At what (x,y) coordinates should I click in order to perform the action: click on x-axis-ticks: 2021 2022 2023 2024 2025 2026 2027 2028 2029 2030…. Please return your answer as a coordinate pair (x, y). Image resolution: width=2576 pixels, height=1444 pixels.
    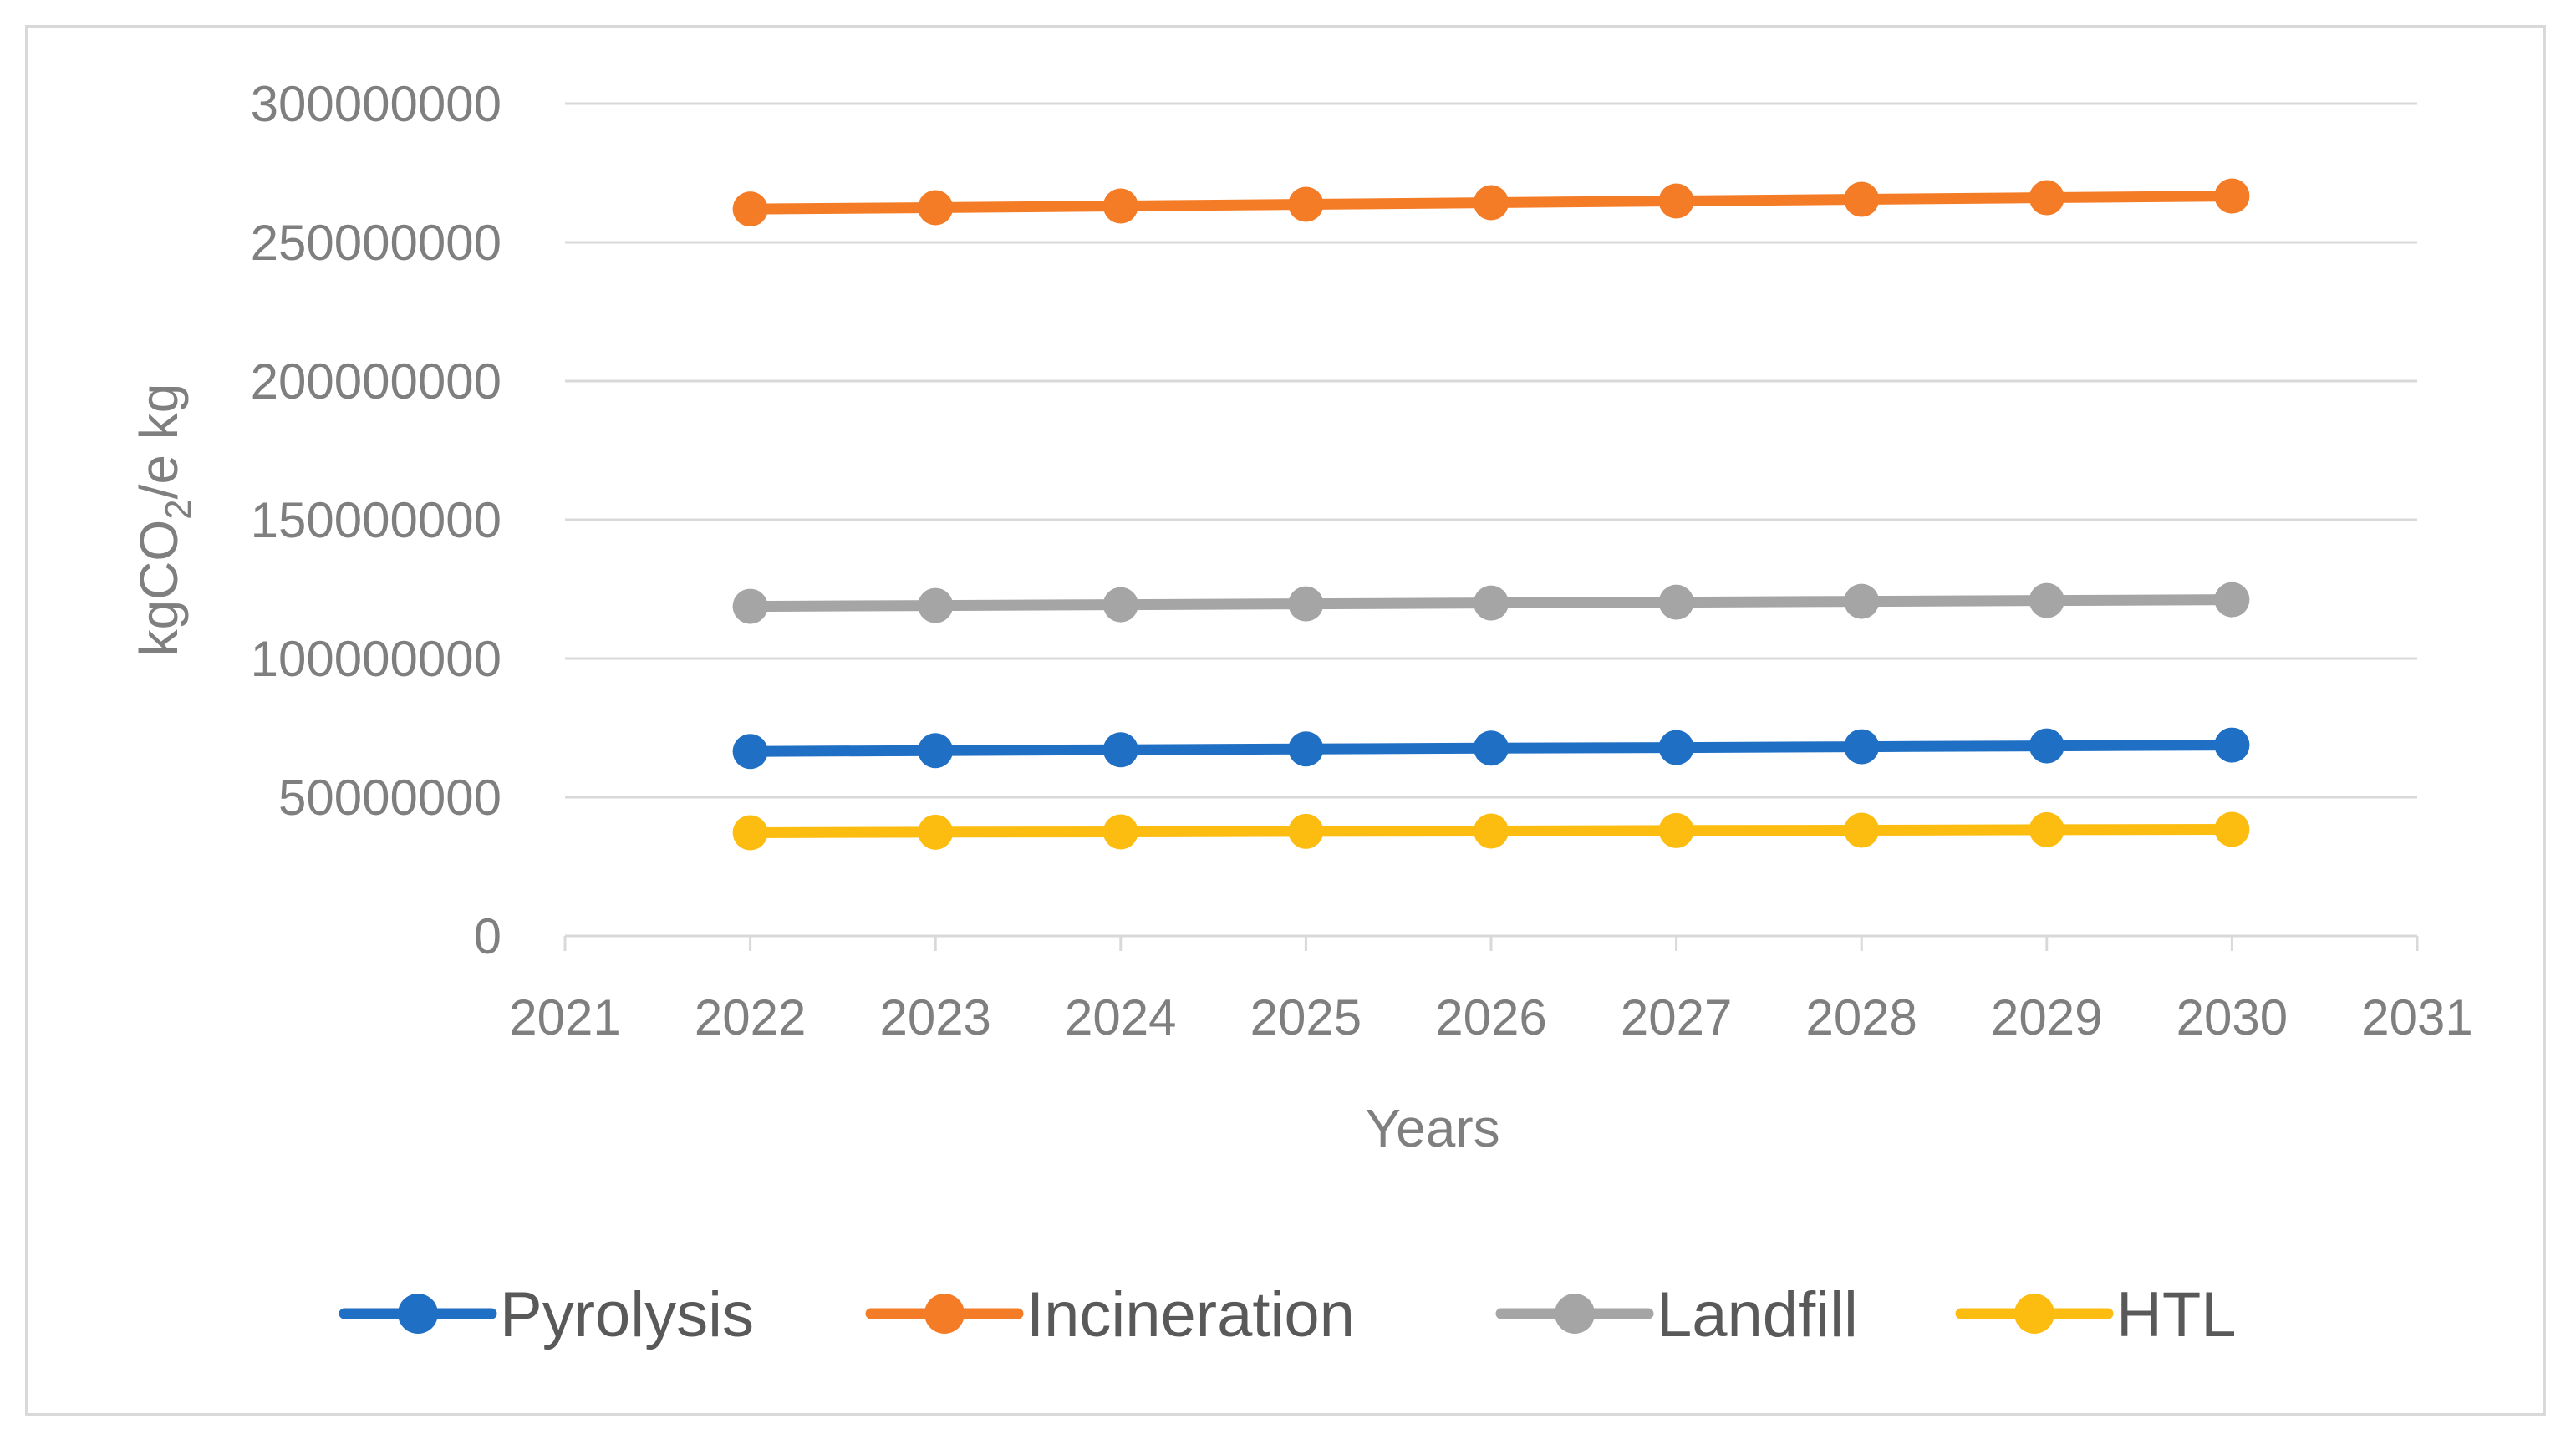
    Looking at the image, I should click on (1491, 990).